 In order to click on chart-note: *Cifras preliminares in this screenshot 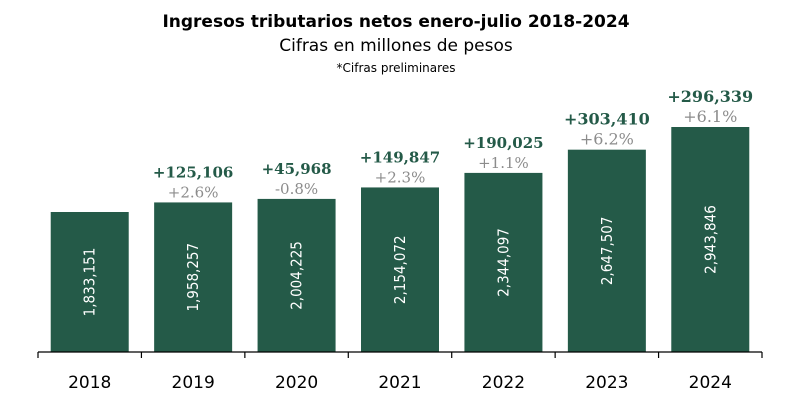, I will do `click(396, 68)`.